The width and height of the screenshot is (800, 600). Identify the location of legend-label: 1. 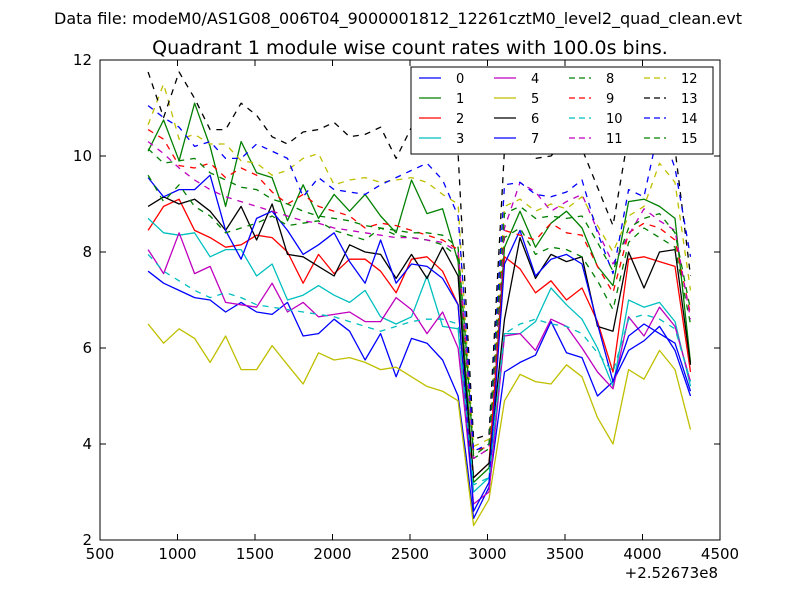
(460, 99).